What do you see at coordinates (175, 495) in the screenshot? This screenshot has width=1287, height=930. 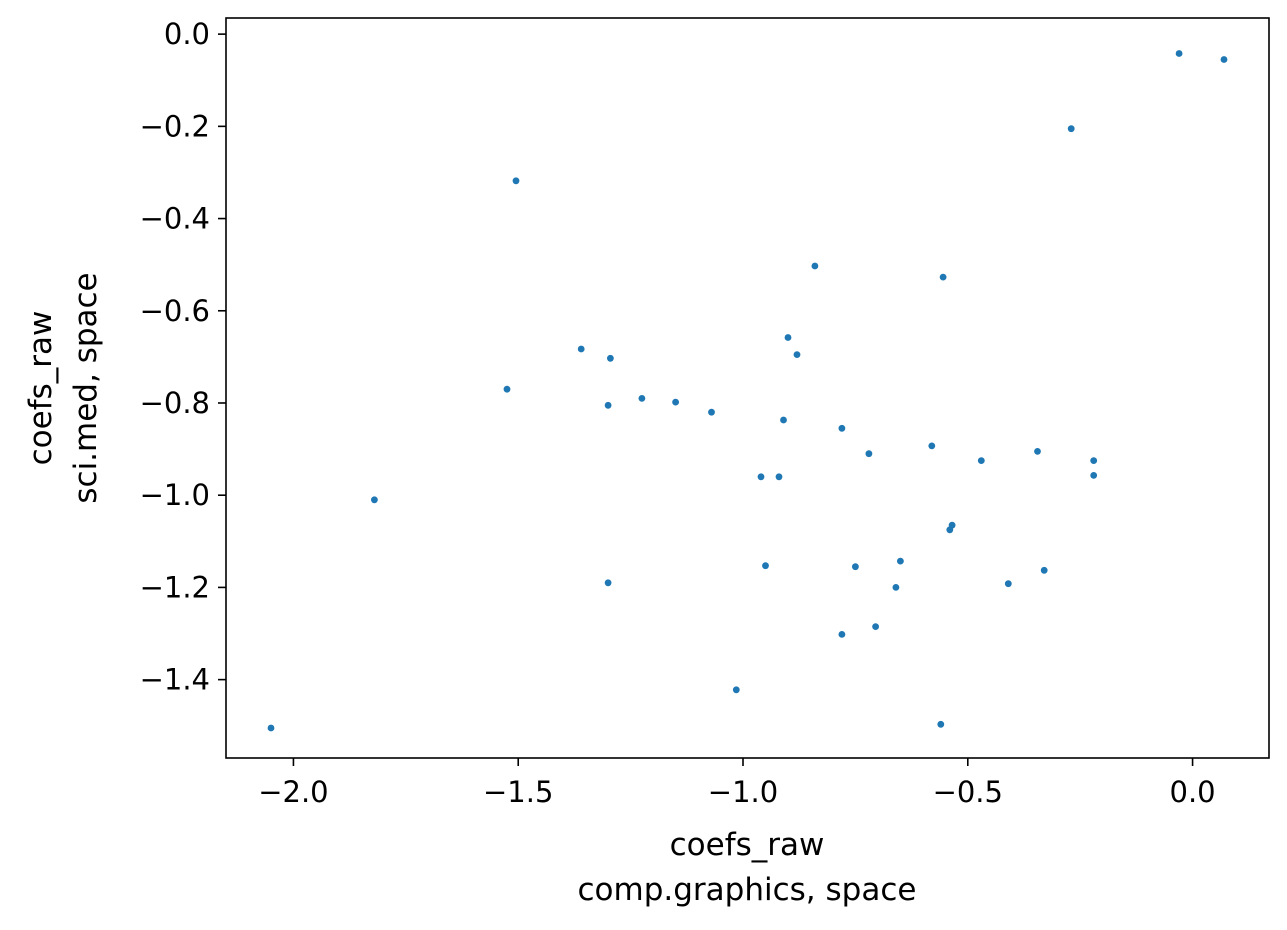 I see `y-tick-label: −1.0` at bounding box center [175, 495].